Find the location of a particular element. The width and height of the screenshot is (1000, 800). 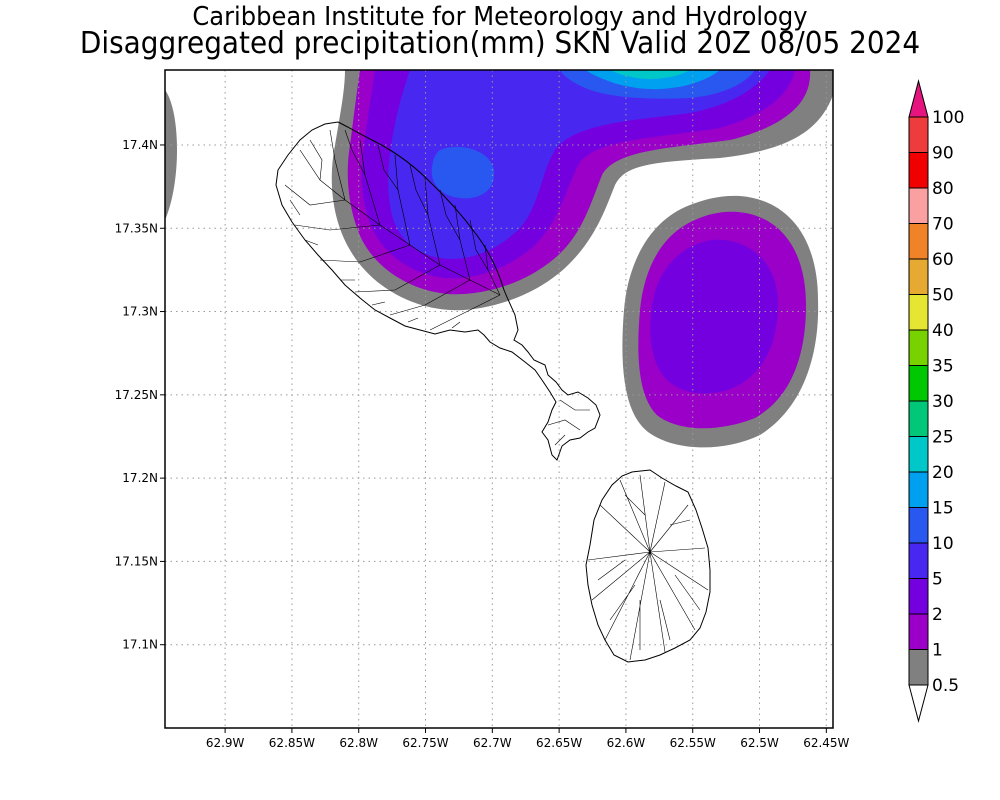

st-kitts-drainage is located at coordinates (437, 287).